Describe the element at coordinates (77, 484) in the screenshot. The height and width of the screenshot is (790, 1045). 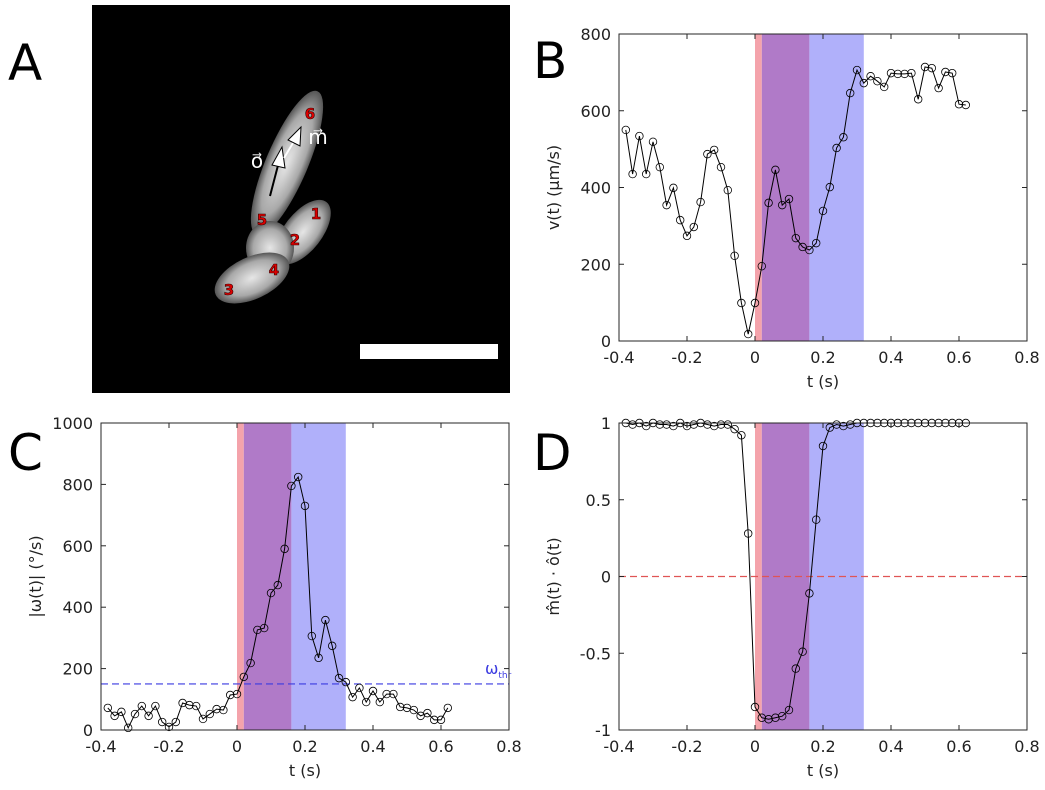
I see `y-tick-label: 800` at that location.